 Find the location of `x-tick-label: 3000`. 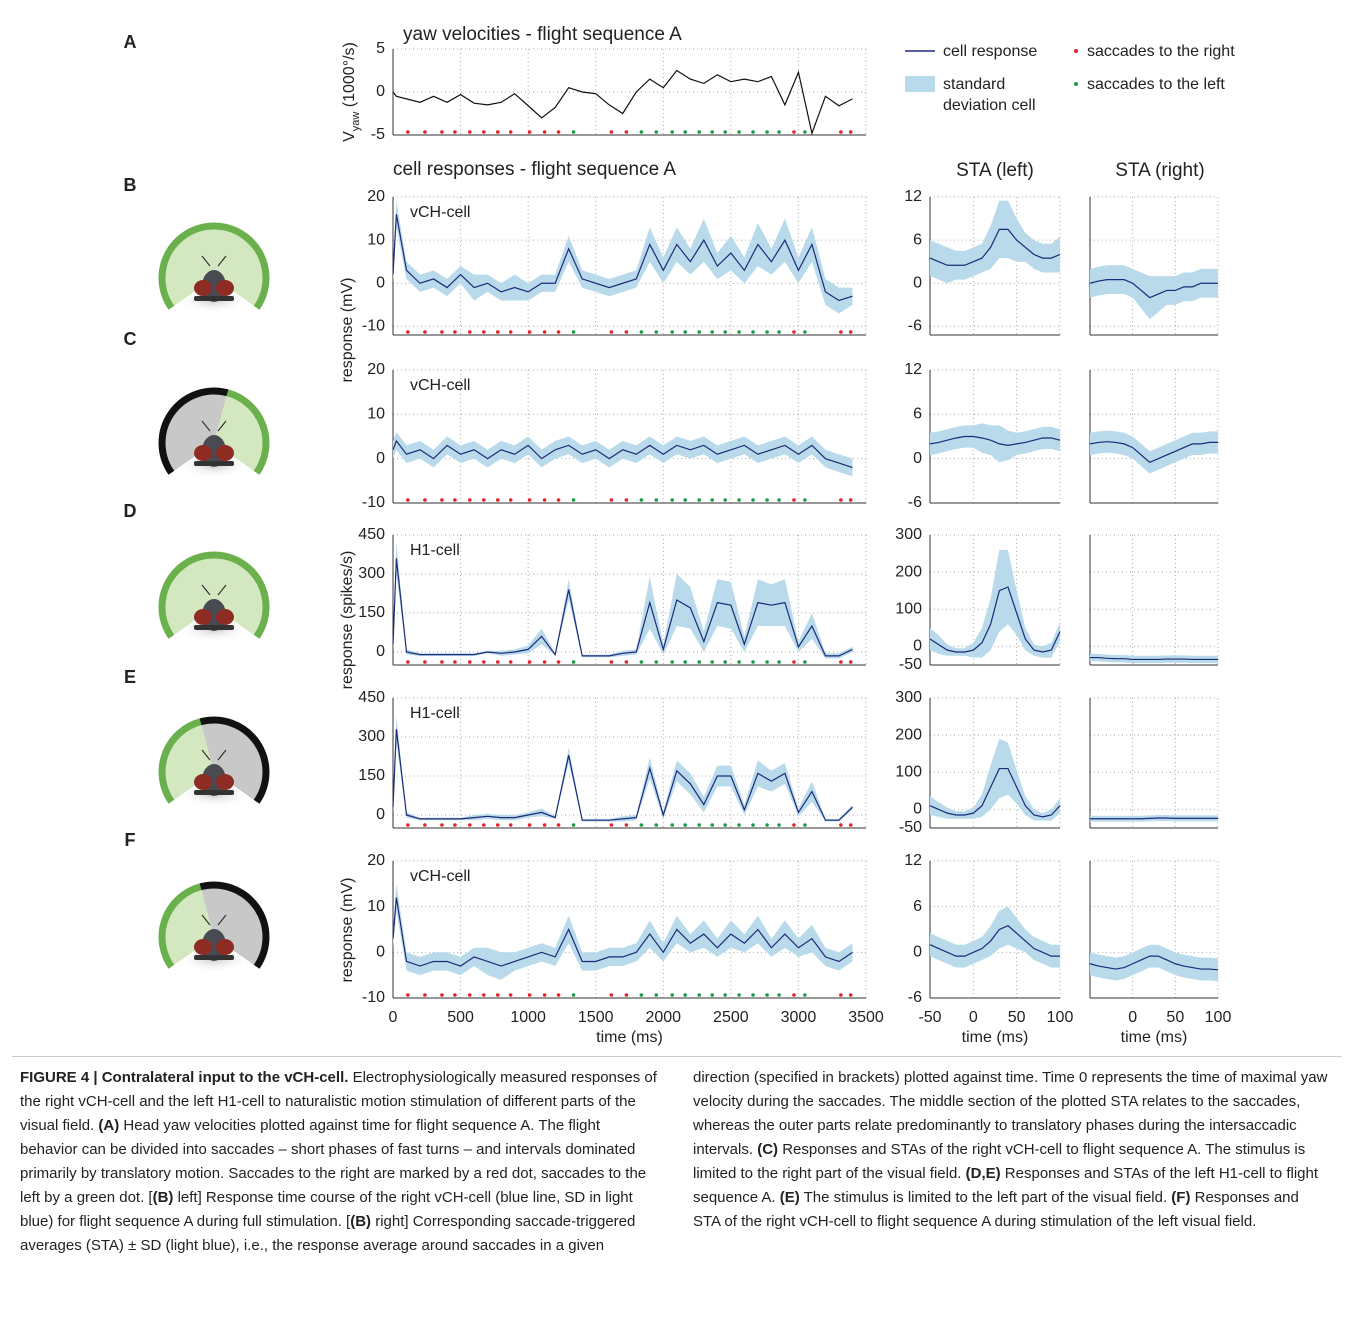

x-tick-label: 3000 is located at coordinates (799, 1017).